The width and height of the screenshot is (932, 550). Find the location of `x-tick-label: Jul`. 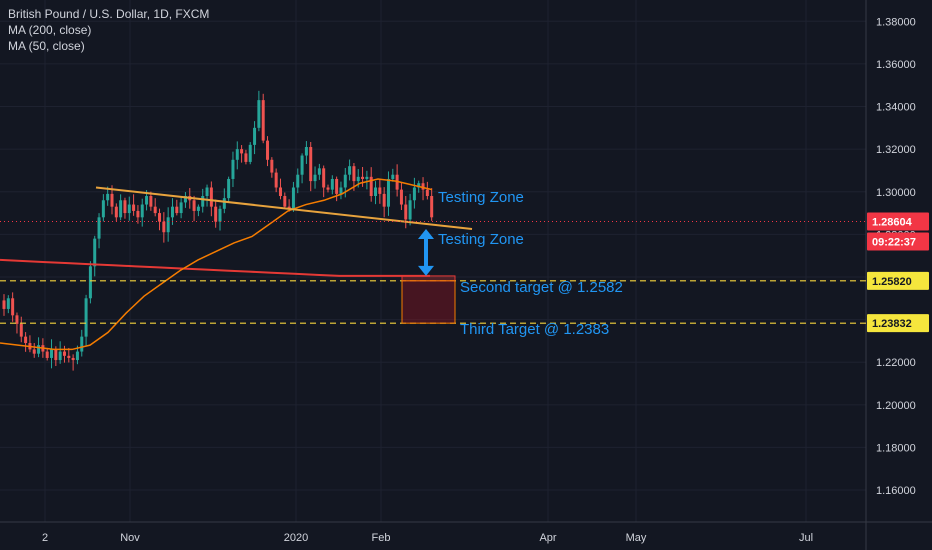

x-tick-label: Jul is located at coordinates (806, 538).